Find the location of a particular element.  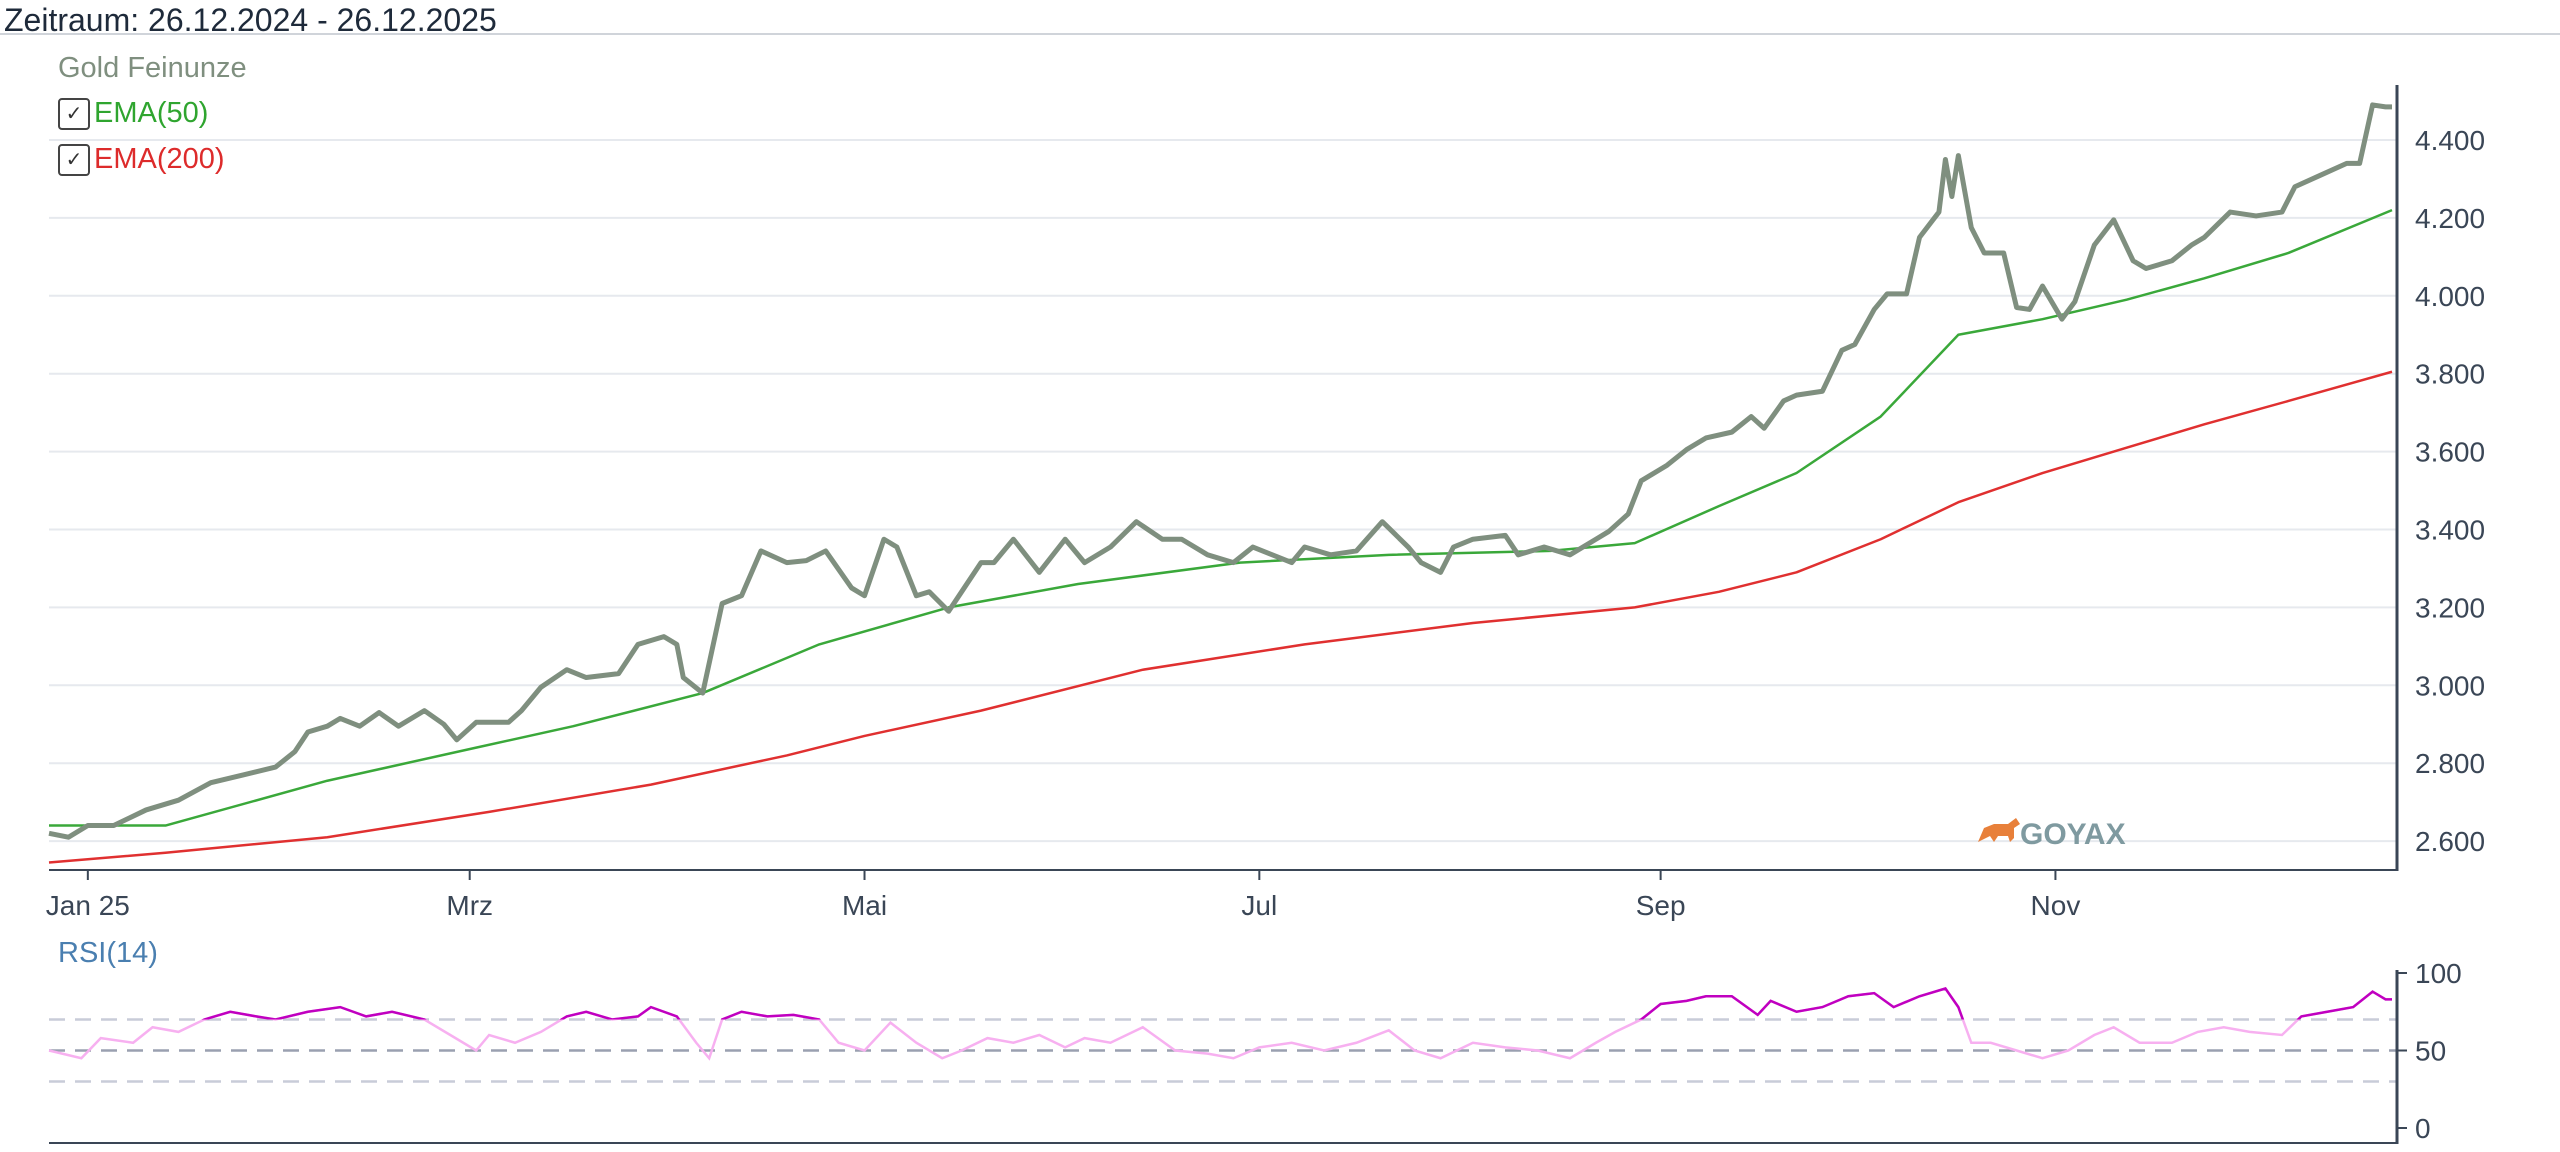

rsi-tick-label: 100 is located at coordinates (2438, 973).